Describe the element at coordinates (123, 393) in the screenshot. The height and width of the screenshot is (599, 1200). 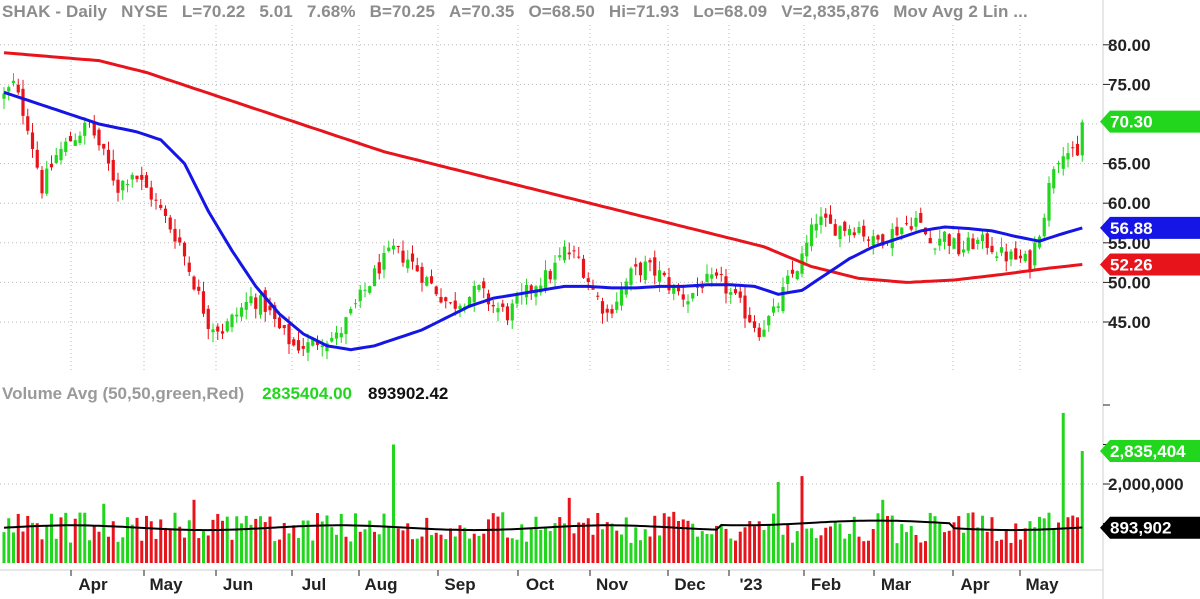
I see `volume-study-label: Volume Avg (50,50,green,Red)` at that location.